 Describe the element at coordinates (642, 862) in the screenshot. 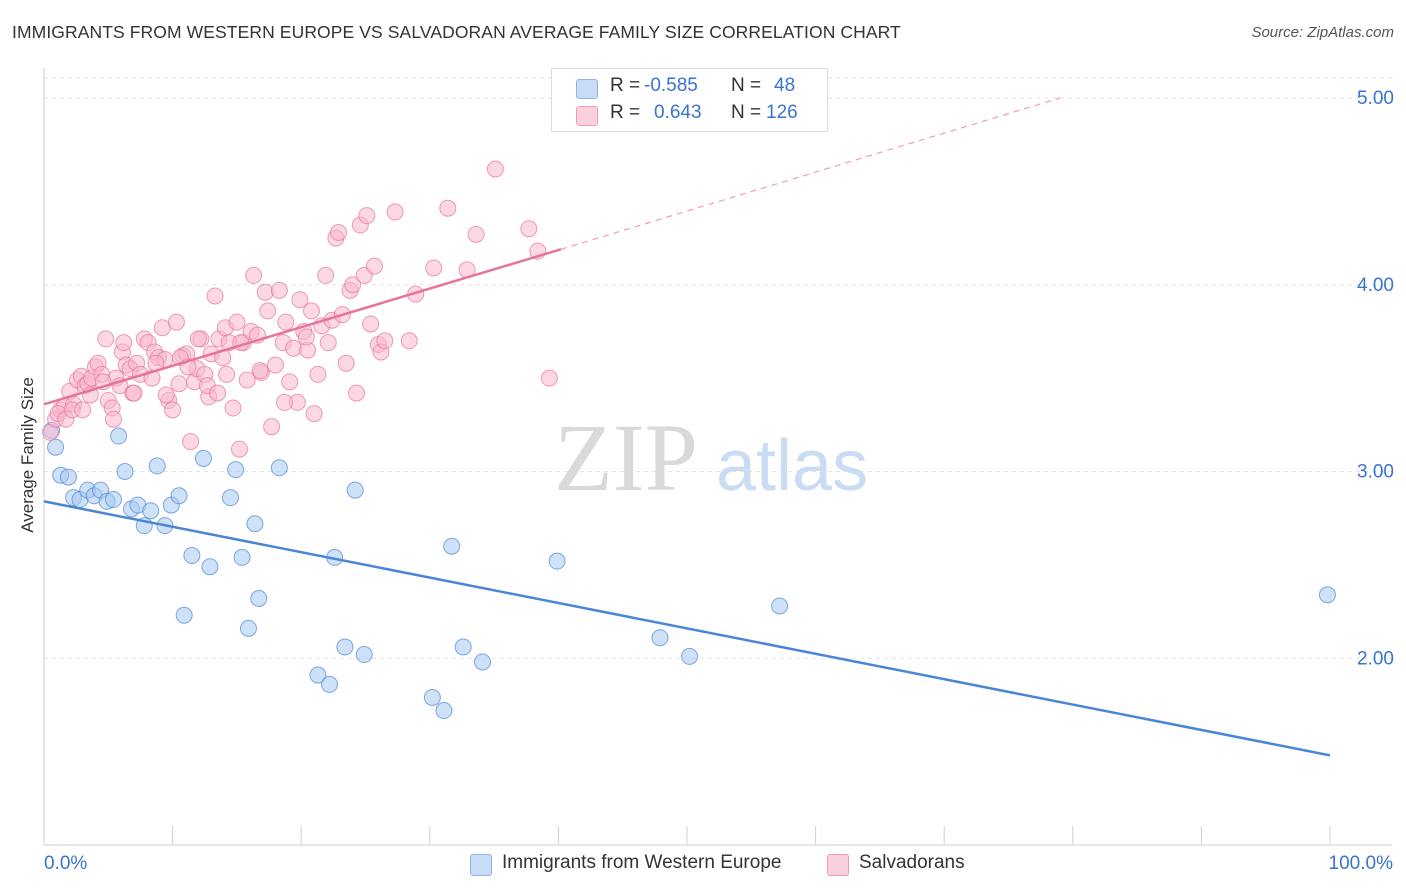

I see `bottom-legend-label-western-europe: Immigrants from Western Europe` at that location.